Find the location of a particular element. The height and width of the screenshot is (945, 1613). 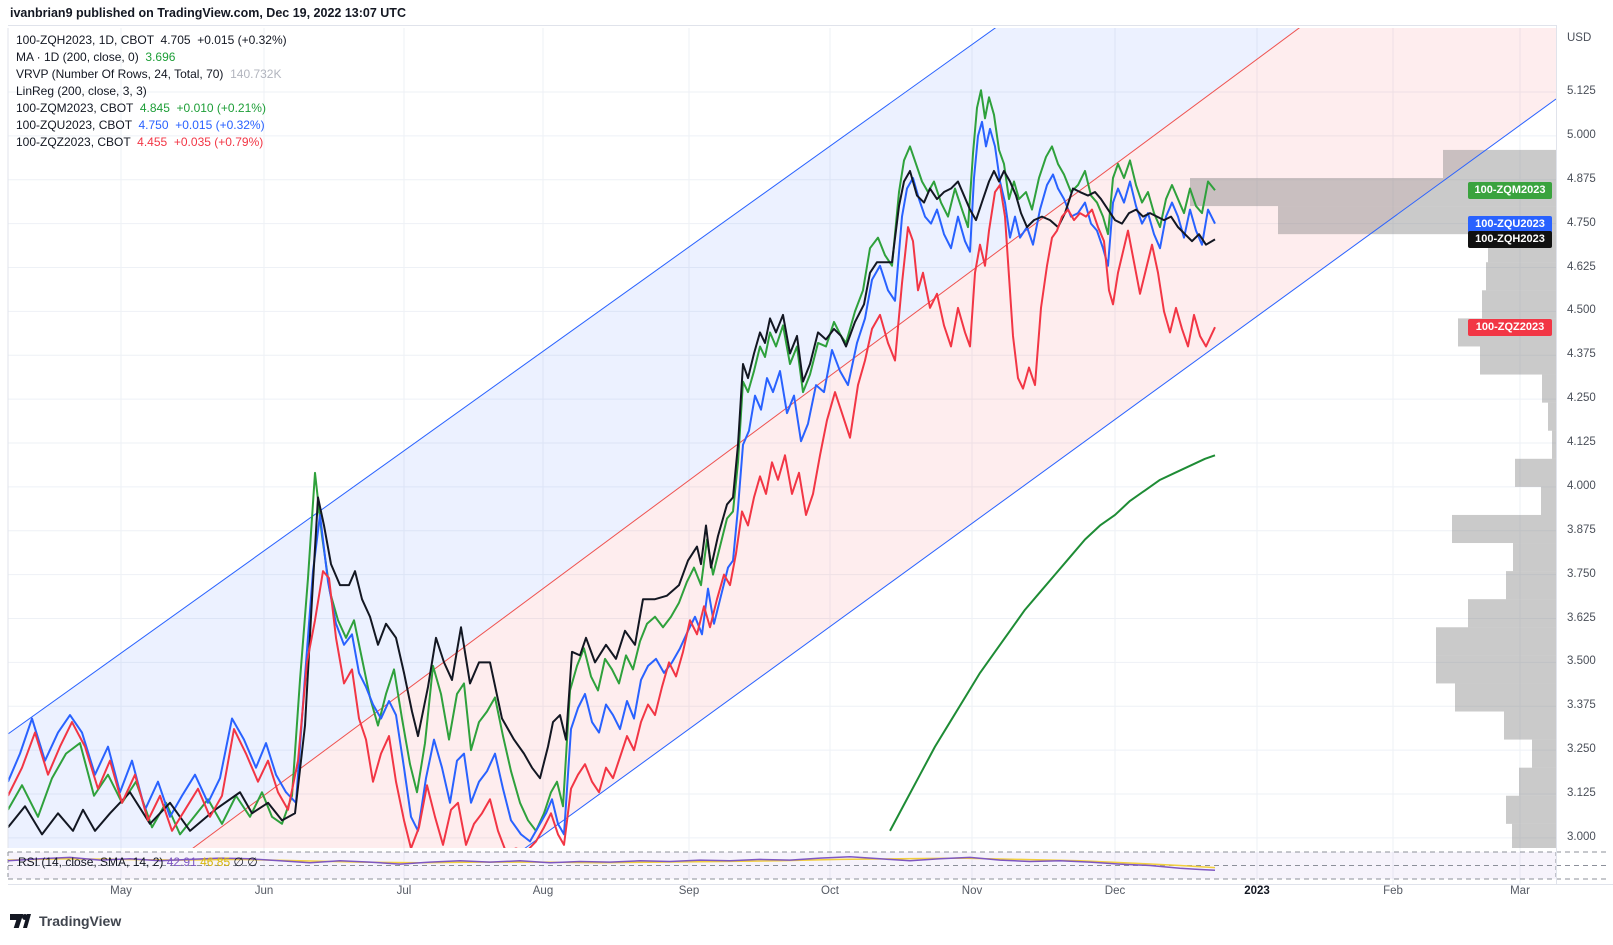

legend-row-zqu: 100-ZQU2023, CBOT 4.750 +0.015 (+0.32%) is located at coordinates (151, 125).